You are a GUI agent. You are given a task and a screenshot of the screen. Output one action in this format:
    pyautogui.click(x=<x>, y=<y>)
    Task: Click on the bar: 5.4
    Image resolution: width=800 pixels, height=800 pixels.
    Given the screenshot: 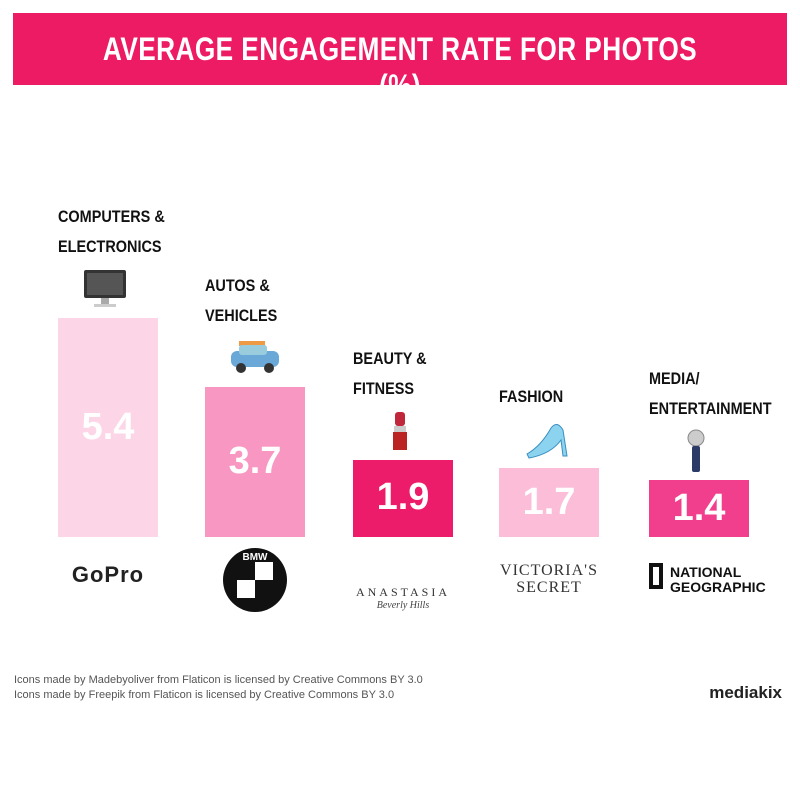 What is the action you would take?
    pyautogui.click(x=108, y=427)
    